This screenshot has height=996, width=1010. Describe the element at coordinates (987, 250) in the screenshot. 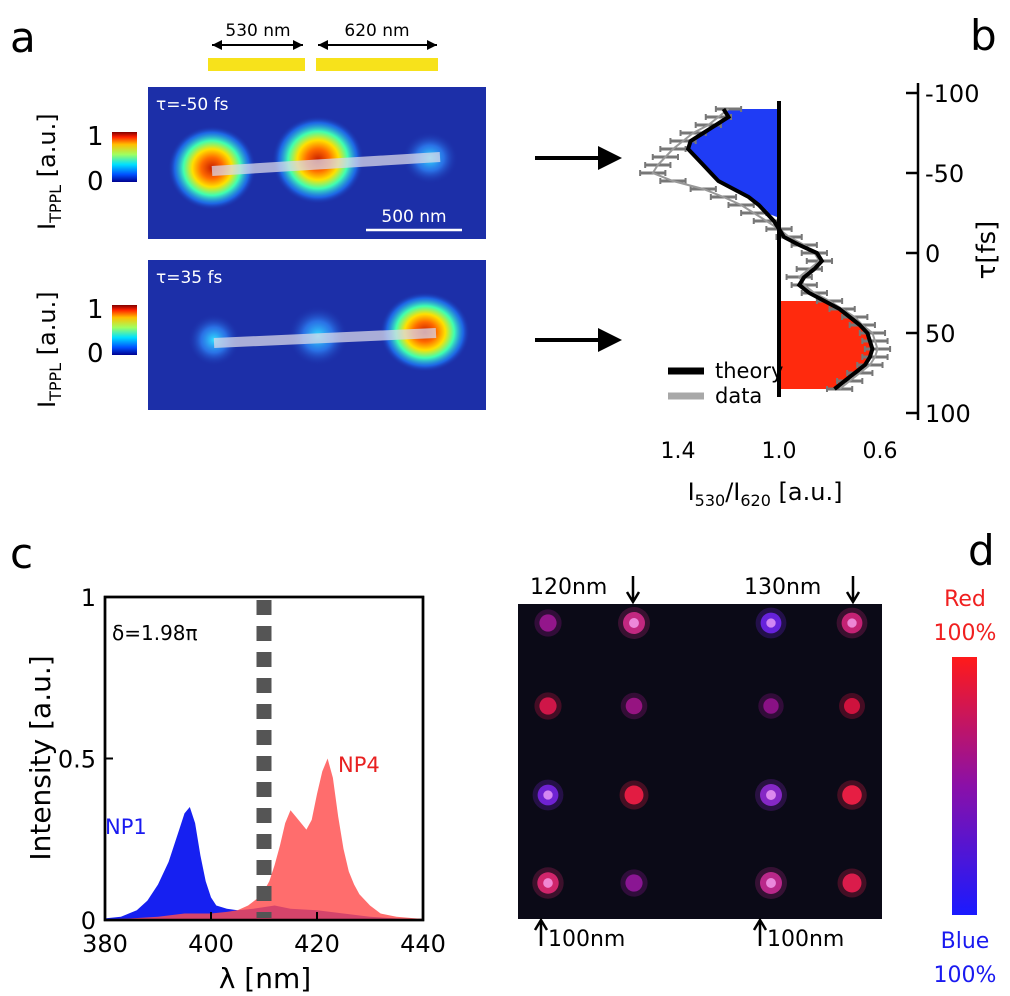

I see `b-ylabel: τ[fs]` at that location.